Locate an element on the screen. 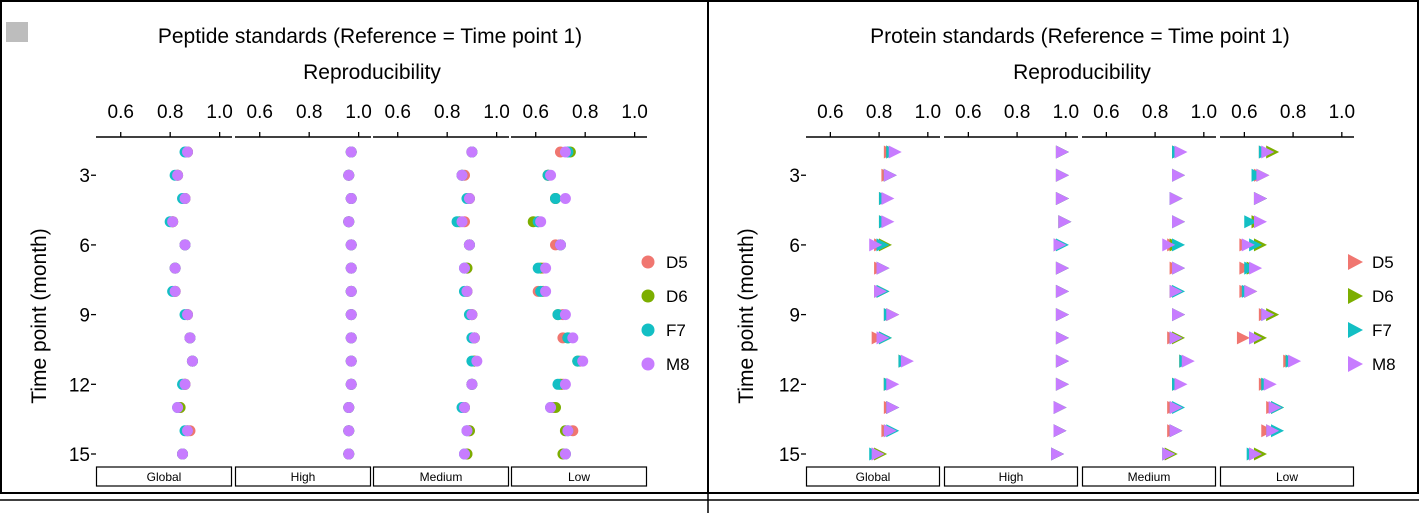  legend-label-d5: D5 is located at coordinates (1383, 262).